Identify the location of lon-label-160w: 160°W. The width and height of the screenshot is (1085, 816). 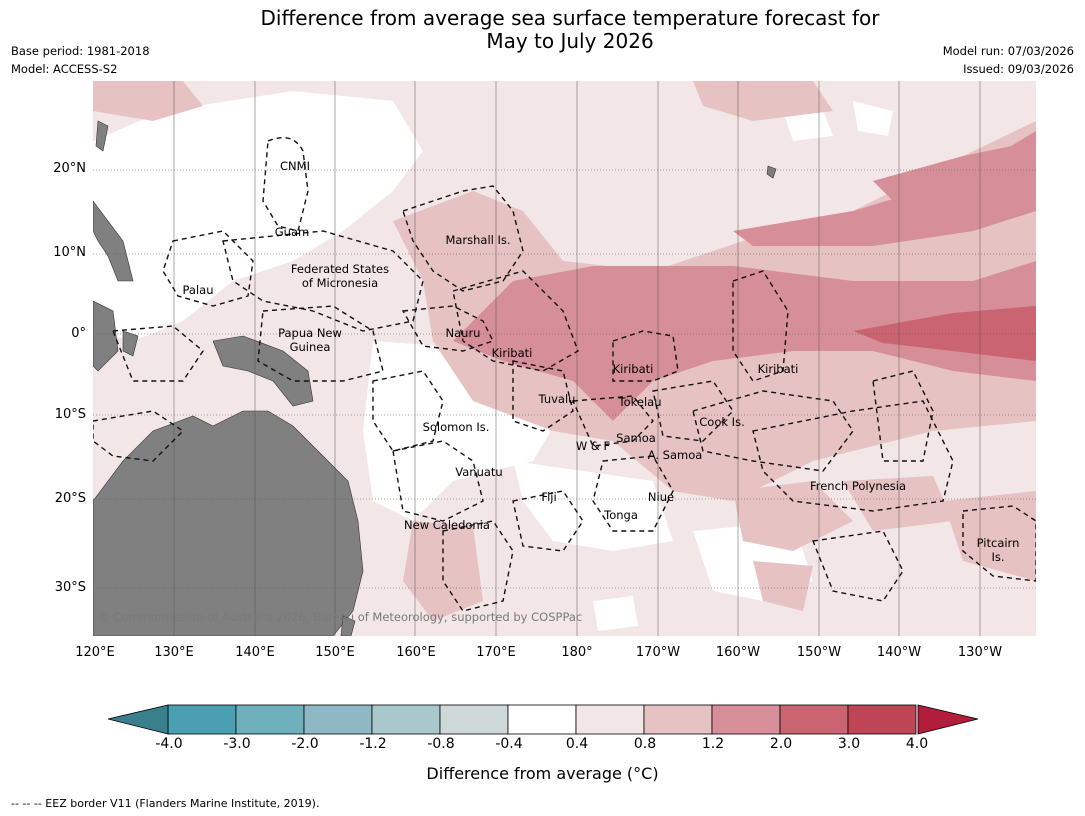
(738, 652).